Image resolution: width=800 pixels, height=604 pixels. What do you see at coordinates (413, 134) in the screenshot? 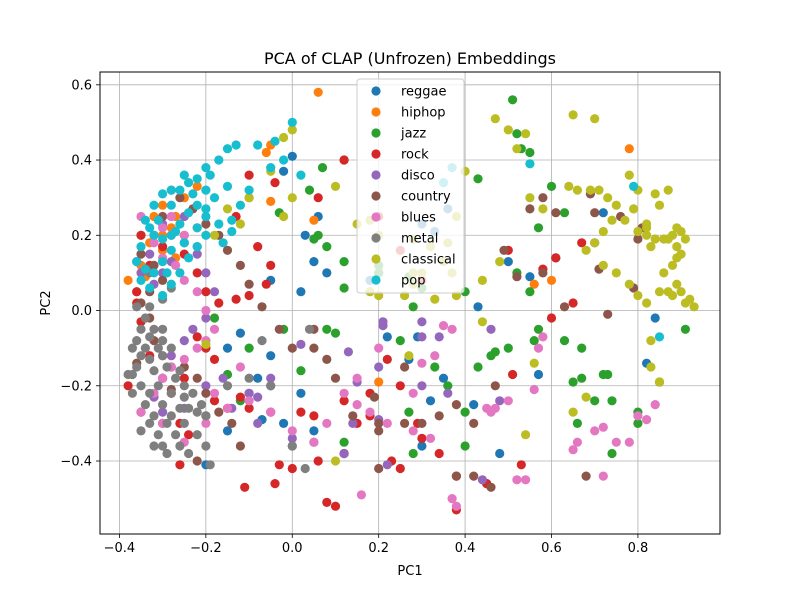
I see `legend-label-jazz: jazz` at bounding box center [413, 134].